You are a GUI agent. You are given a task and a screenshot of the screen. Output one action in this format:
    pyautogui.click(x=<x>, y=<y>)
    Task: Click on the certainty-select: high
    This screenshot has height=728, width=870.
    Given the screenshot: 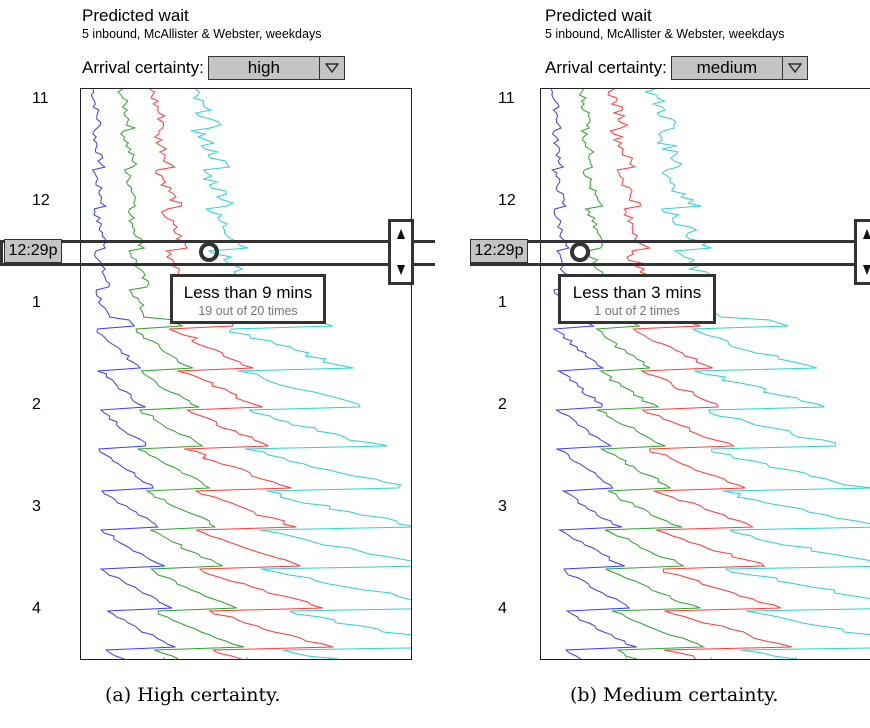 What is the action you would take?
    pyautogui.click(x=276, y=68)
    